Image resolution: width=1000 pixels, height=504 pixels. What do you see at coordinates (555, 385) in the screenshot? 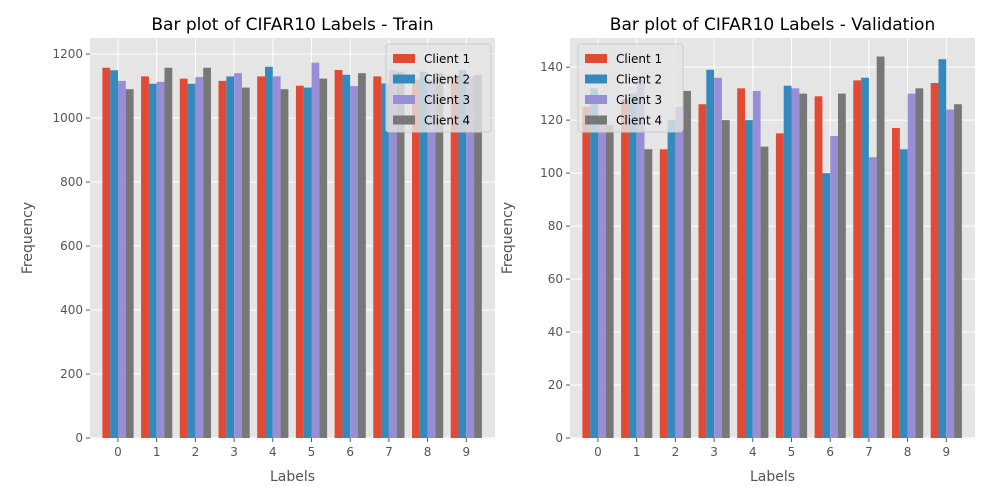
I see `y-tick-label: 20` at bounding box center [555, 385].